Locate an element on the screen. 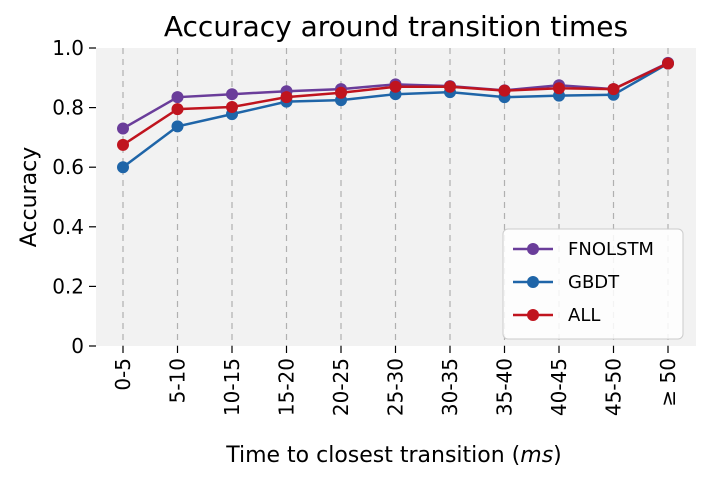  x-tick-label: 45-50 is located at coordinates (614, 387).